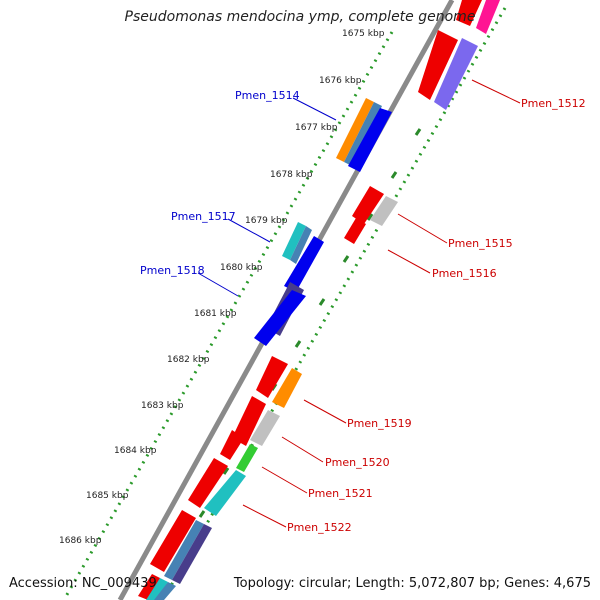 This screenshot has height=600, width=600. I want to click on gene-label: Pmen_1519, so click(379, 423).